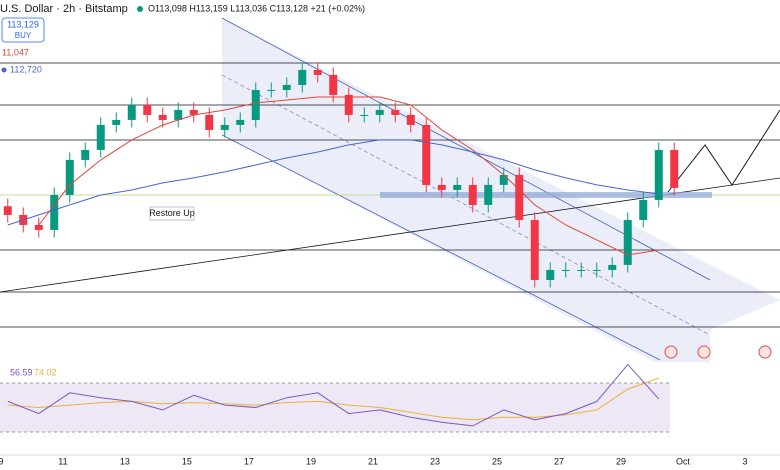  What do you see at coordinates (15, 52) in the screenshot?
I see `ma-label: 11,047` at bounding box center [15, 52].